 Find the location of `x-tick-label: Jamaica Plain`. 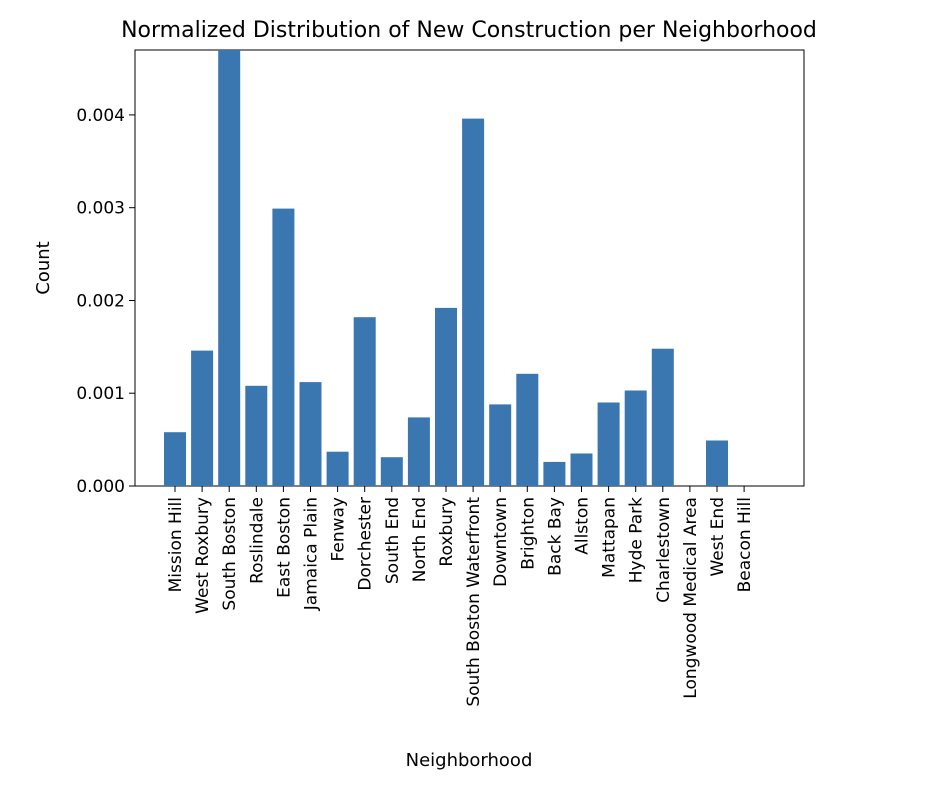

x-tick-label: Jamaica Plain is located at coordinates (312, 554).